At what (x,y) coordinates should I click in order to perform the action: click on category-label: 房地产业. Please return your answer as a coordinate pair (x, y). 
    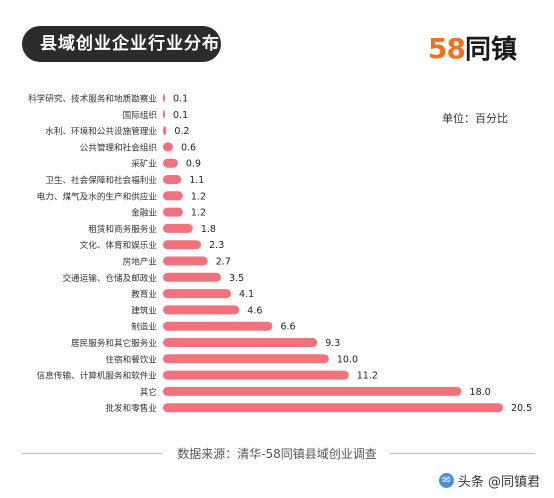
    Looking at the image, I should click on (140, 262).